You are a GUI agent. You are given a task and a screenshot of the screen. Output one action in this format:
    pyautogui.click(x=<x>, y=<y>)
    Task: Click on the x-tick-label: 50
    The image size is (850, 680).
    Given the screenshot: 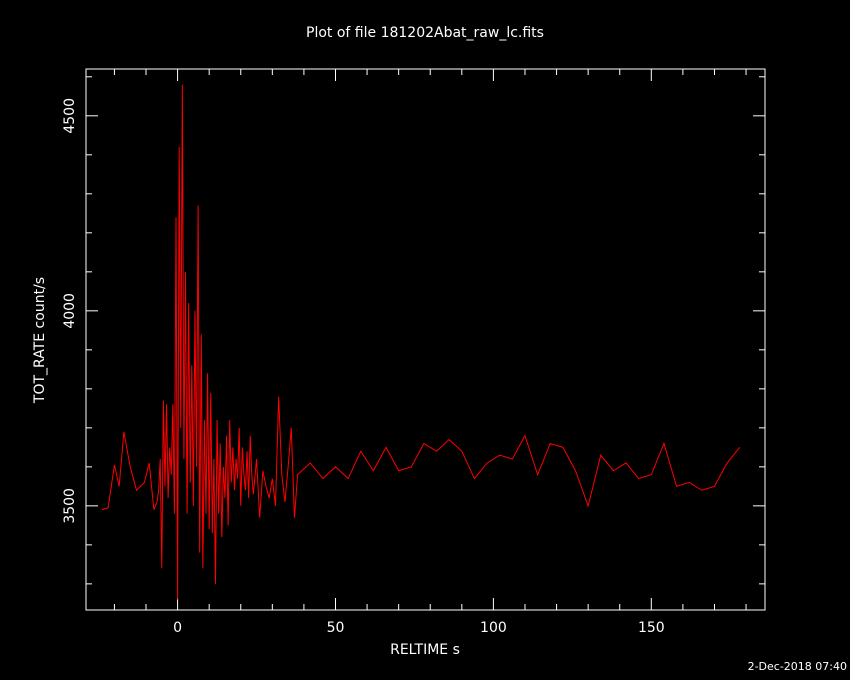 What is the action you would take?
    pyautogui.click(x=336, y=628)
    